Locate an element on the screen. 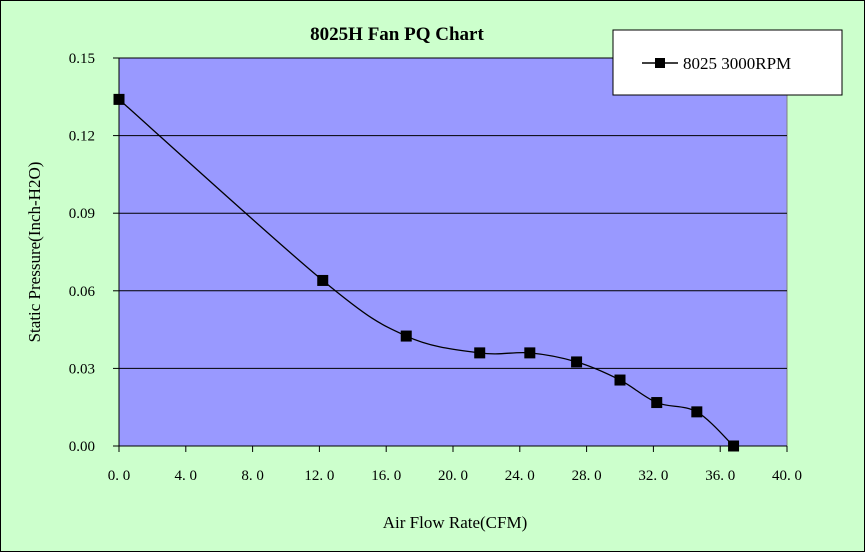  y-tick-label: 0.12 is located at coordinates (82, 137).